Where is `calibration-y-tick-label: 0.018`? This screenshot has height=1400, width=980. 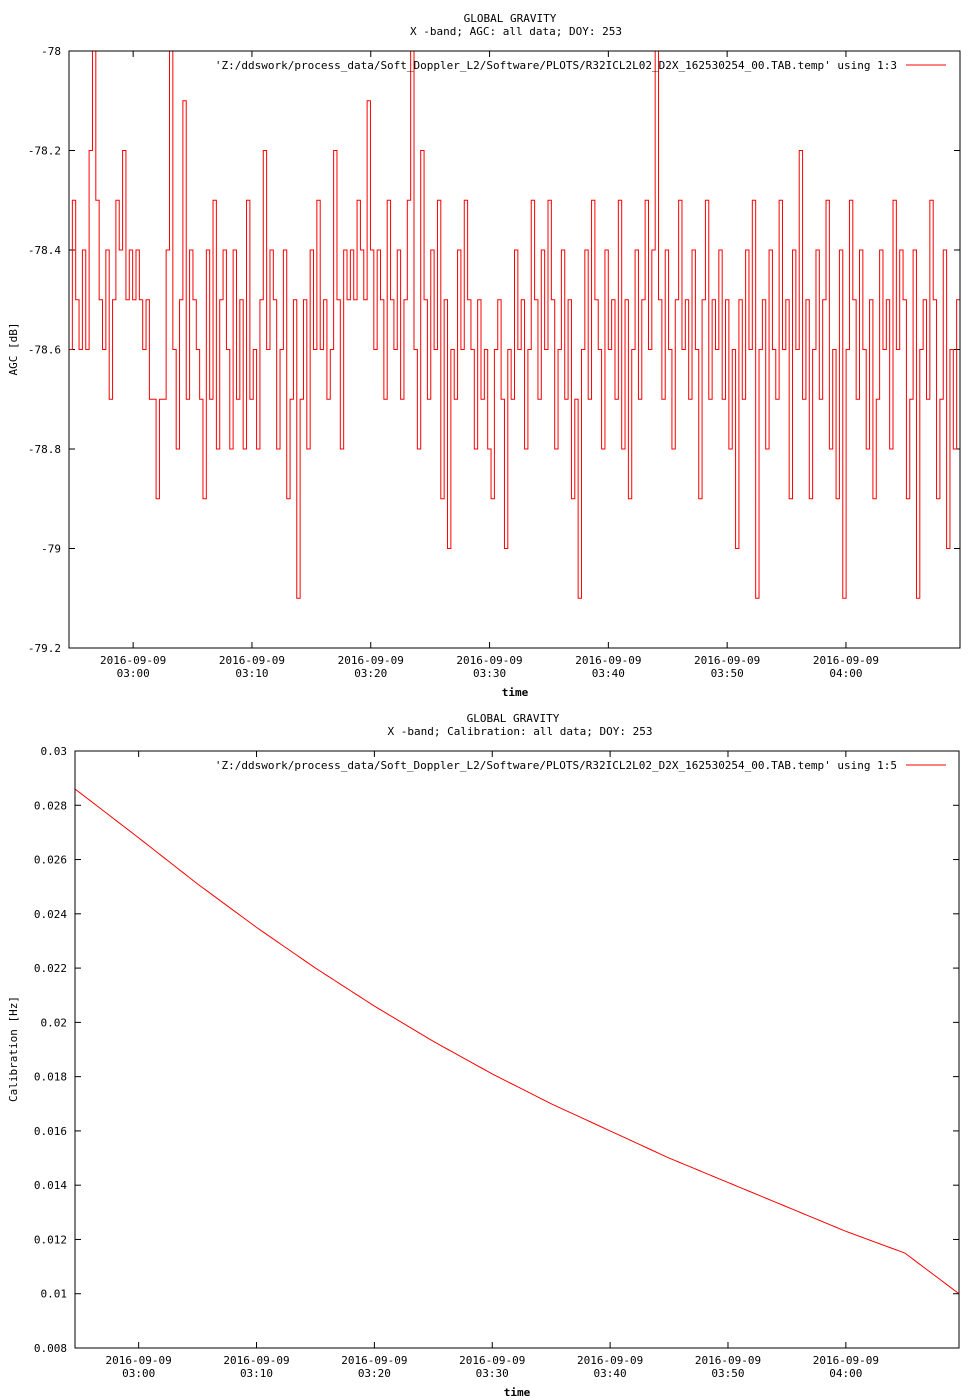 calibration-y-tick-label: 0.018 is located at coordinates (50, 1077).